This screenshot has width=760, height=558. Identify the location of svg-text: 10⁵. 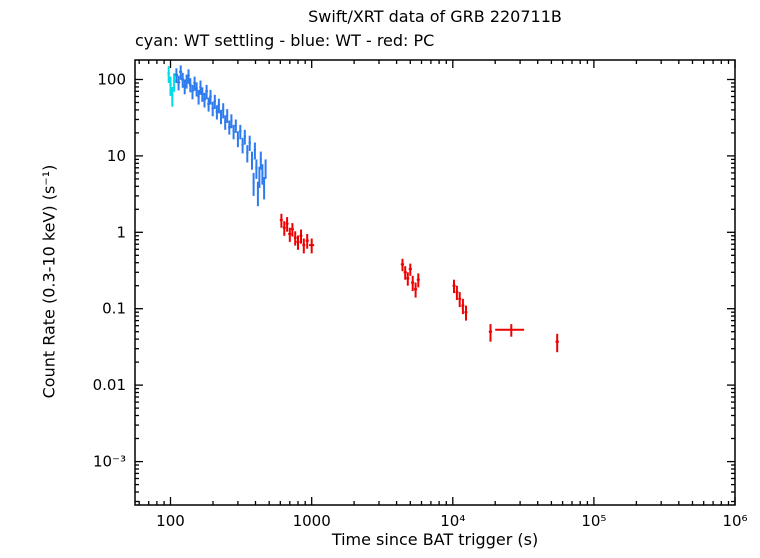
(593, 521).